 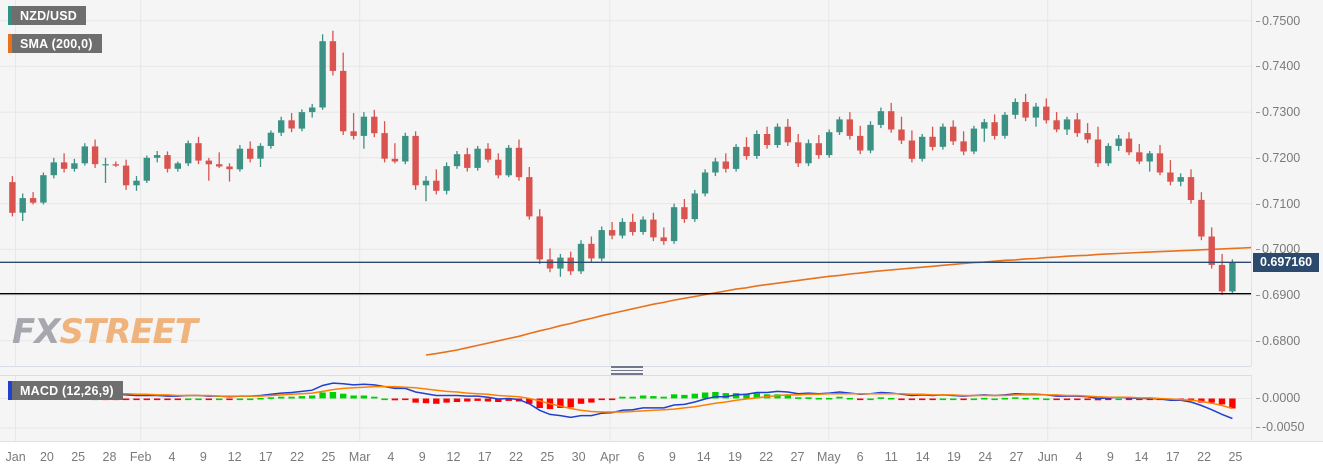 I want to click on macd-panel, so click(x=625, y=408).